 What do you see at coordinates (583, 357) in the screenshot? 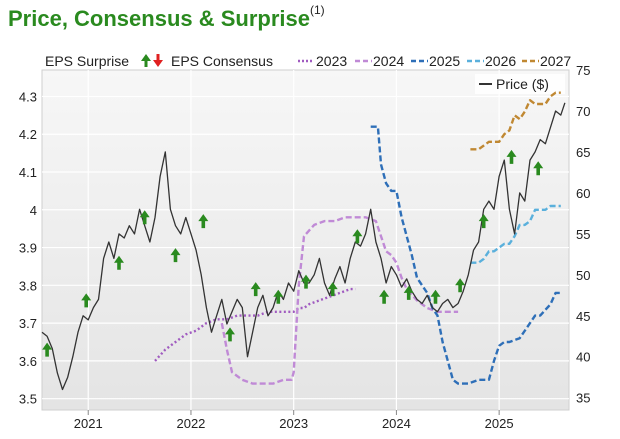
I see `right-tick-label: 40` at bounding box center [583, 357].